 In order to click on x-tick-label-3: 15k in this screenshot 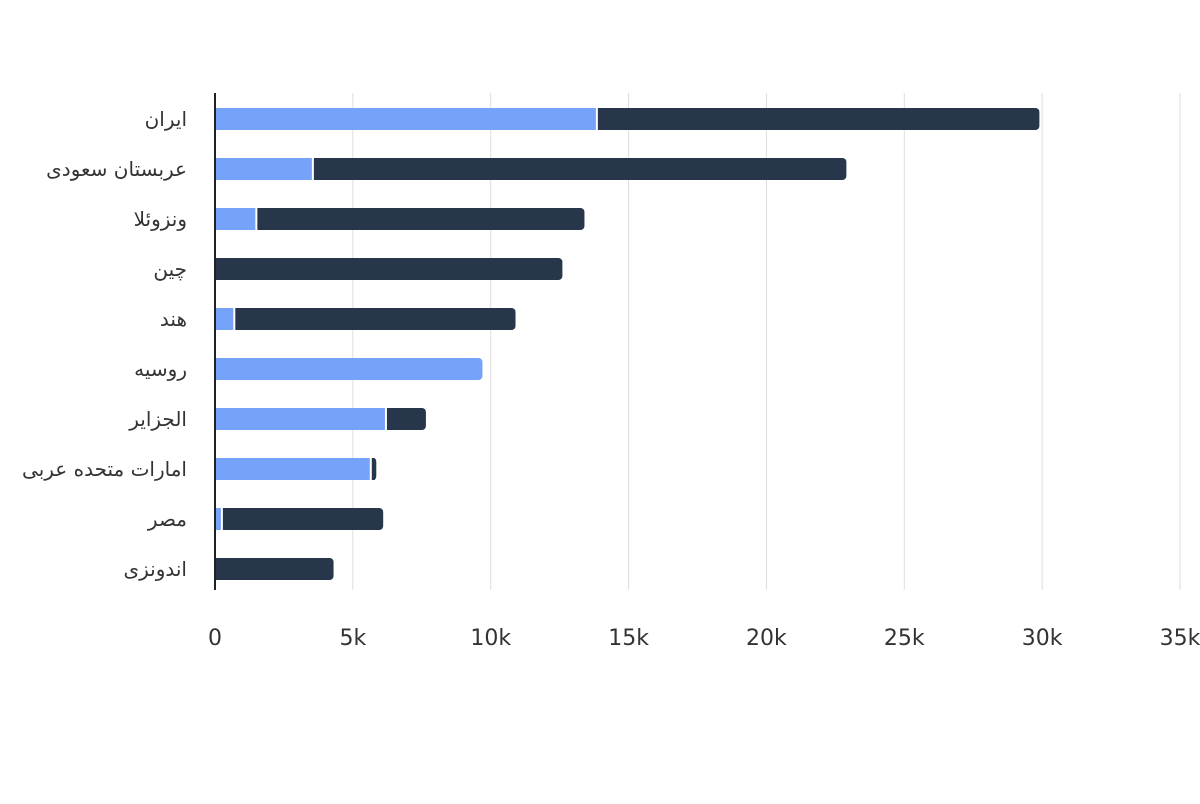, I will do `click(628, 638)`.